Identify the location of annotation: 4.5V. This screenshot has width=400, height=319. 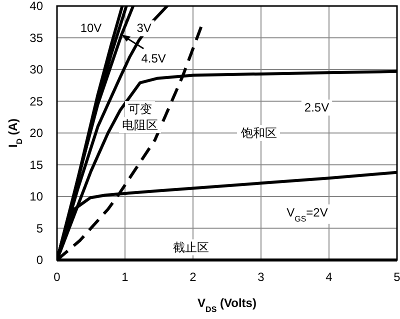
(153, 59).